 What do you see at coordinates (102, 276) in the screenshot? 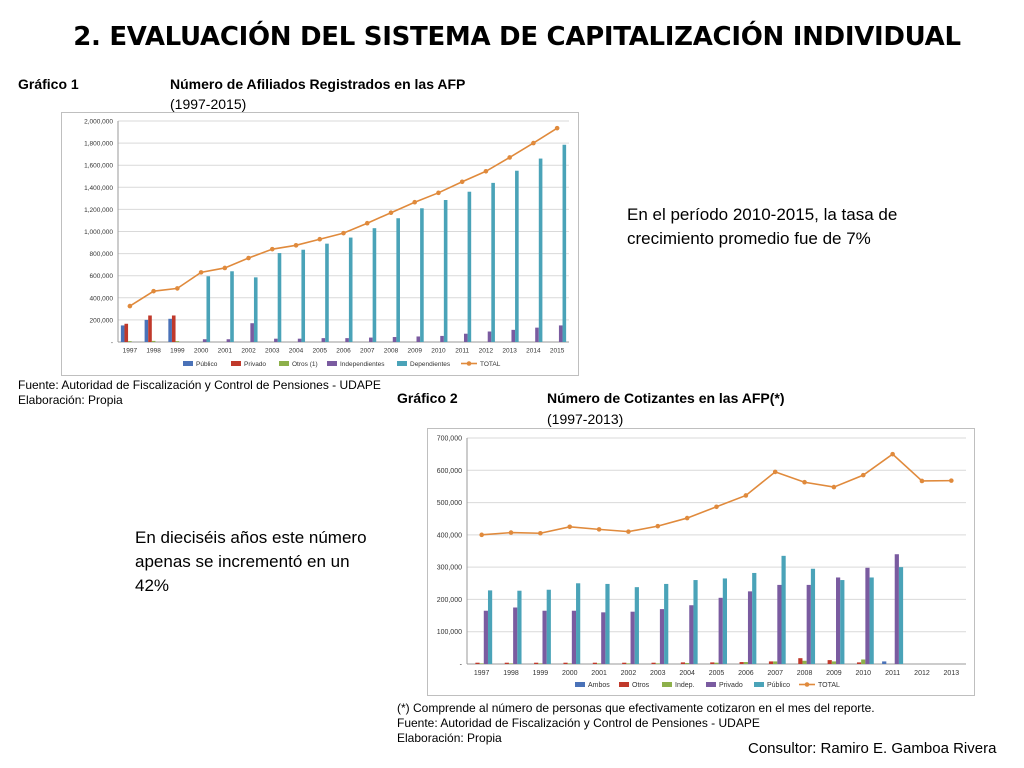
I see `chart1-ytick-label: 600,000` at bounding box center [102, 276].